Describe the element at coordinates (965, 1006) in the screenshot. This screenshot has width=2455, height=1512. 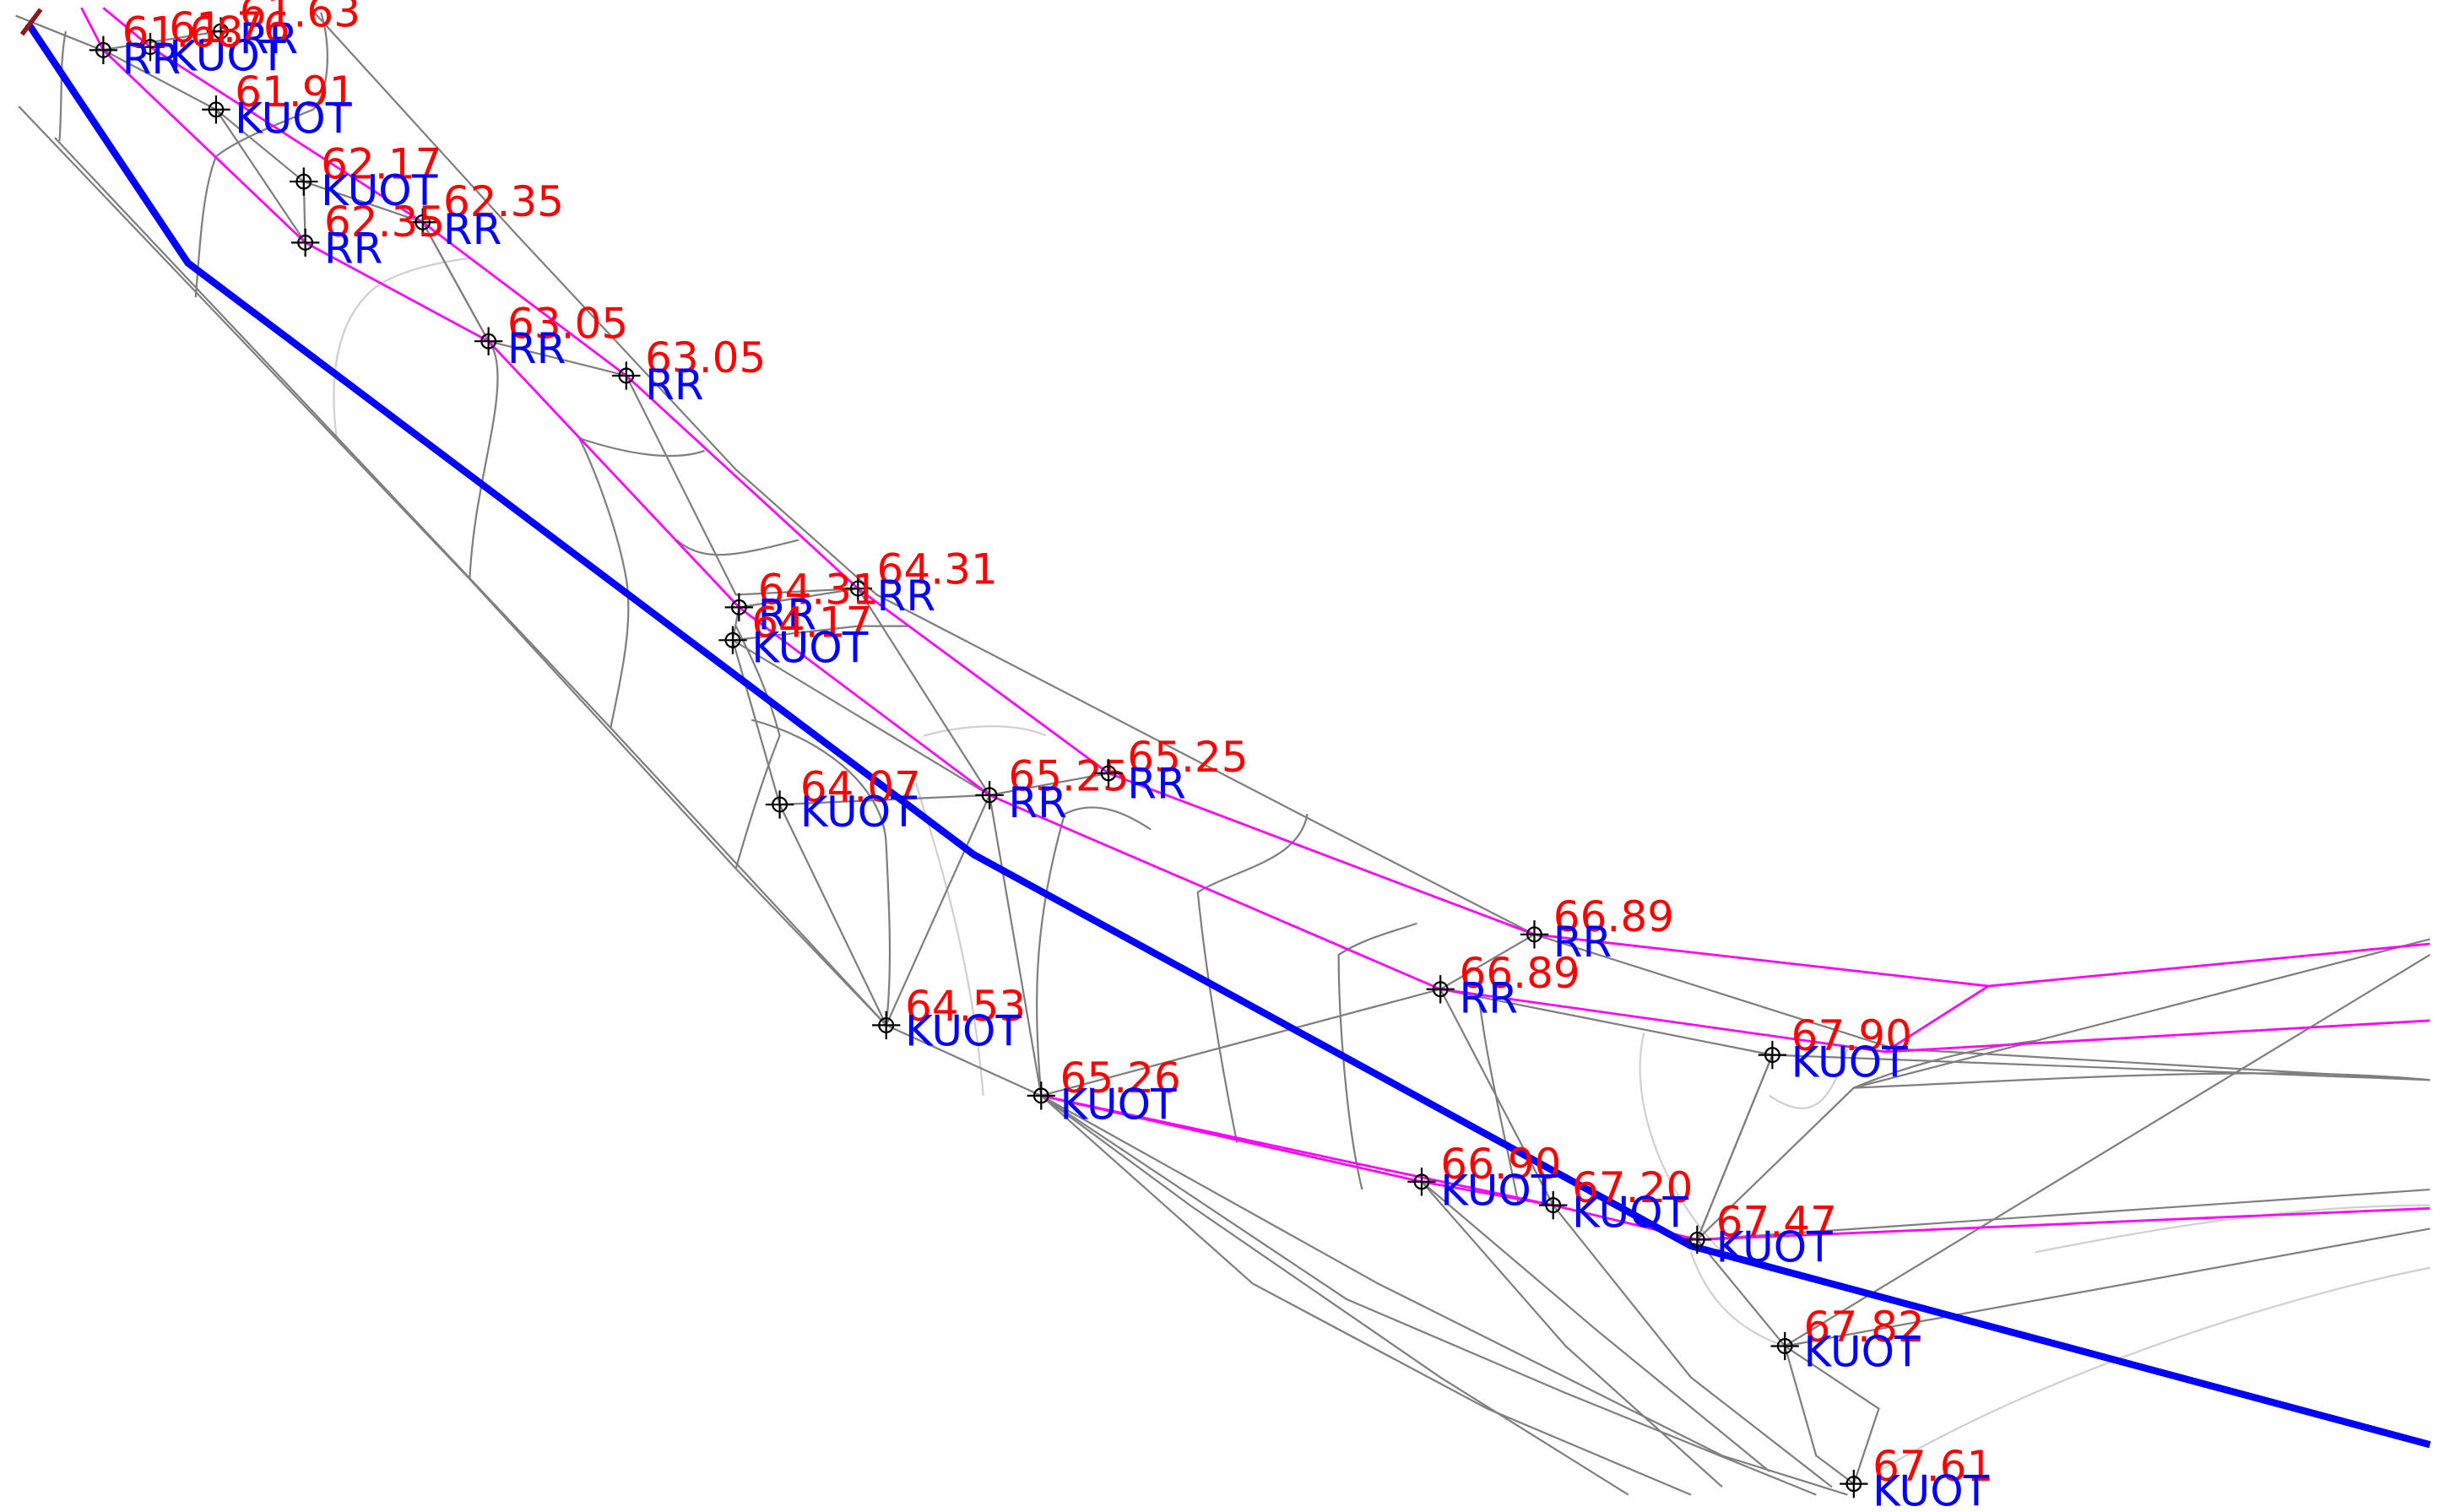
I see `point-elevation-label: 64.53` at that location.